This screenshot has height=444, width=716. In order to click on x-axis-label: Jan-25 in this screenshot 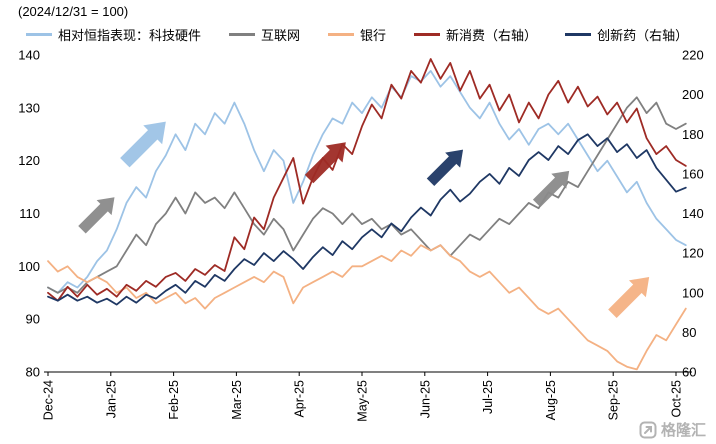, I will do `click(111, 399)`.